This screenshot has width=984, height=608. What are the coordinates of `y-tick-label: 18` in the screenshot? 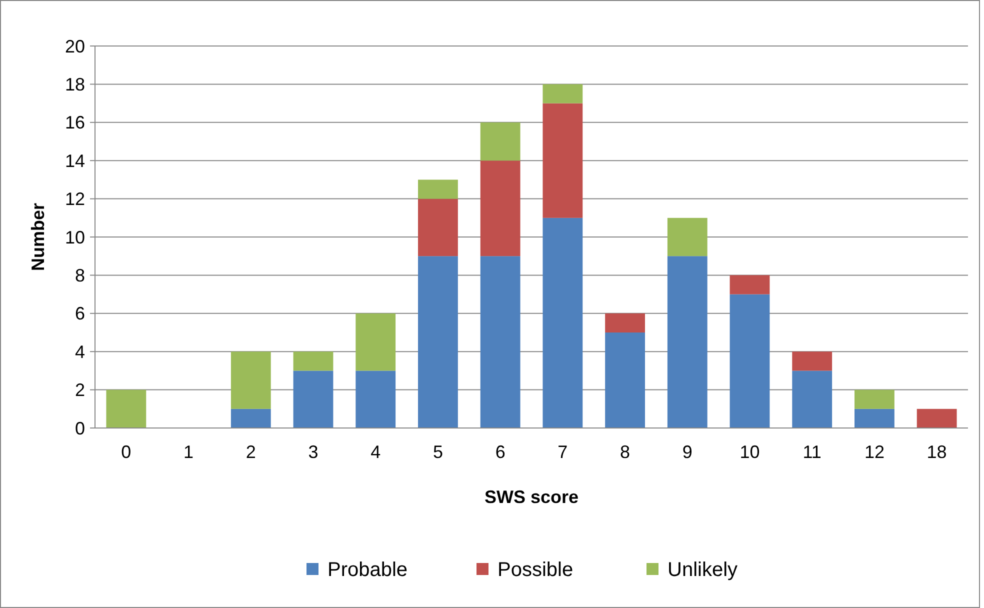 It's located at (74, 84).